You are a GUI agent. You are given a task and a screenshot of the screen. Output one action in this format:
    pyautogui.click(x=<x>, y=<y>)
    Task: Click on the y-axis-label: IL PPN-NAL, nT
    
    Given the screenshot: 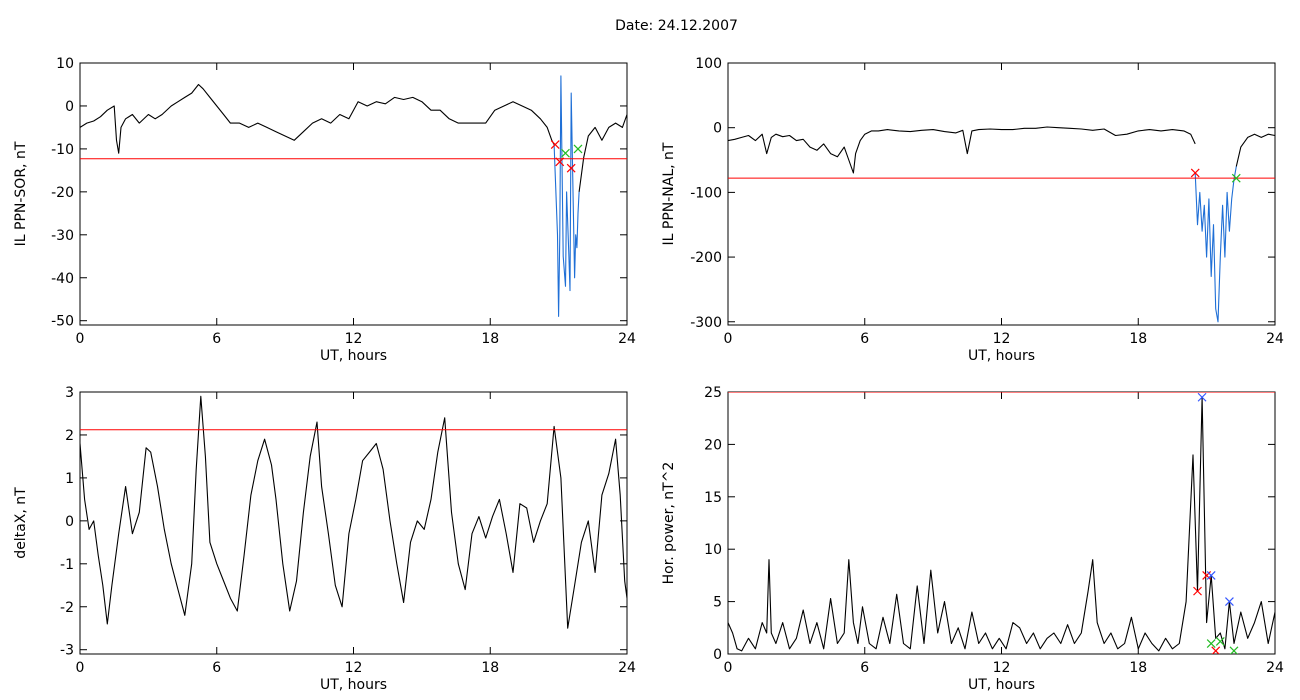 What is the action you would take?
    pyautogui.click(x=669, y=193)
    